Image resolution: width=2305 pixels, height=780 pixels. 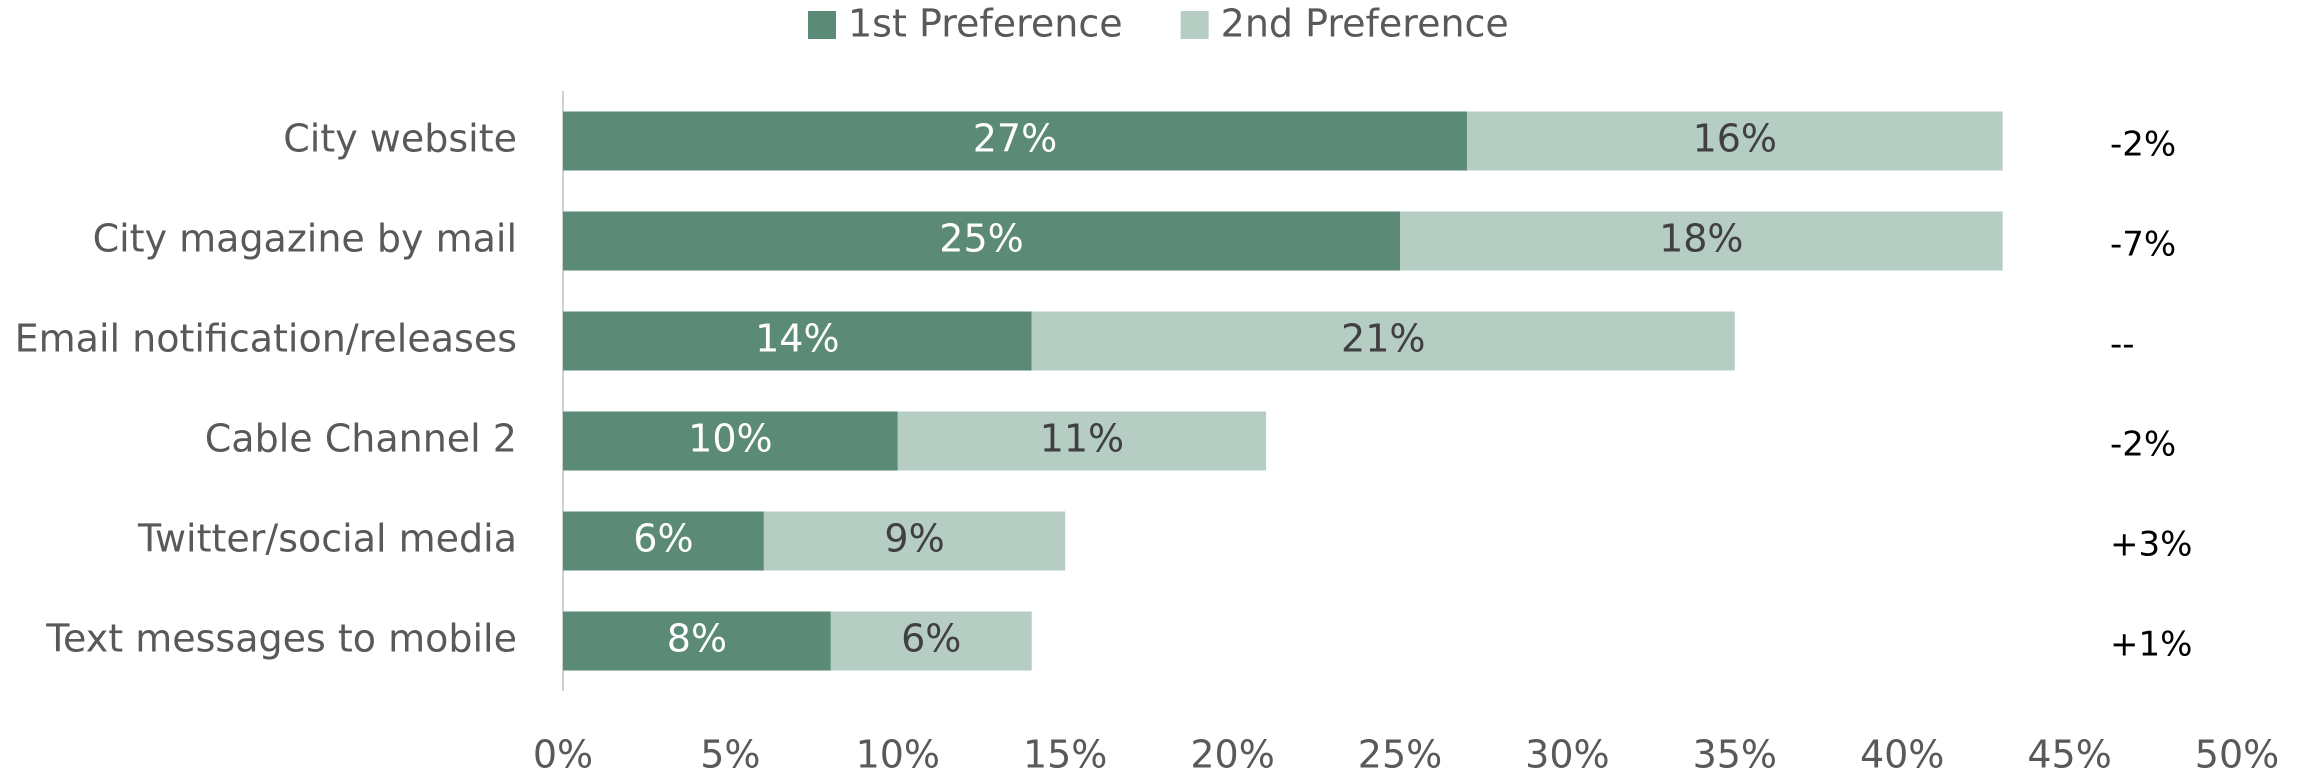 I want to click on x-tick-label: 5%, so click(x=730, y=755).